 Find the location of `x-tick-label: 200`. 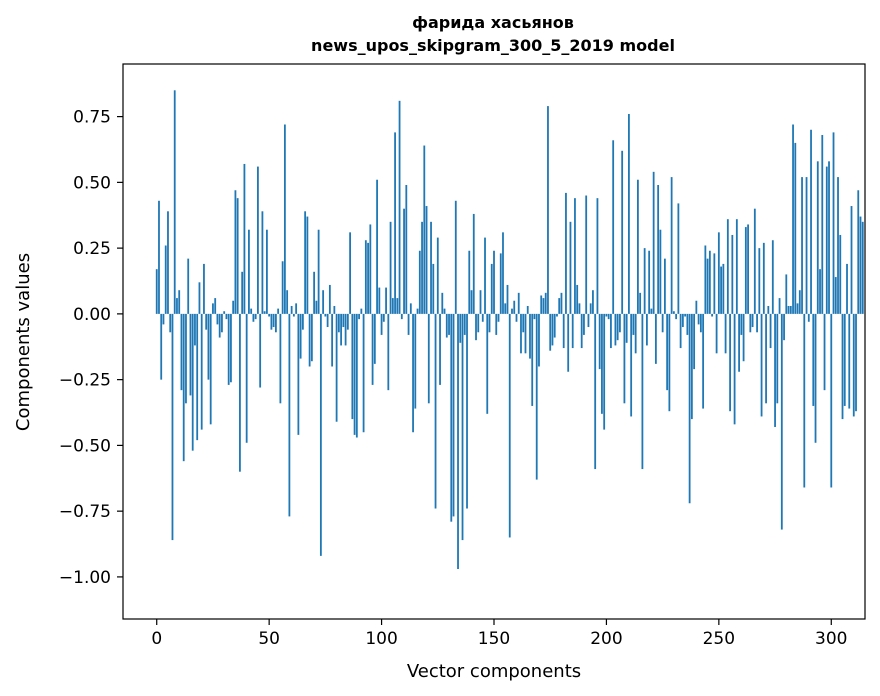

x-tick-label: 200 is located at coordinates (606, 639).